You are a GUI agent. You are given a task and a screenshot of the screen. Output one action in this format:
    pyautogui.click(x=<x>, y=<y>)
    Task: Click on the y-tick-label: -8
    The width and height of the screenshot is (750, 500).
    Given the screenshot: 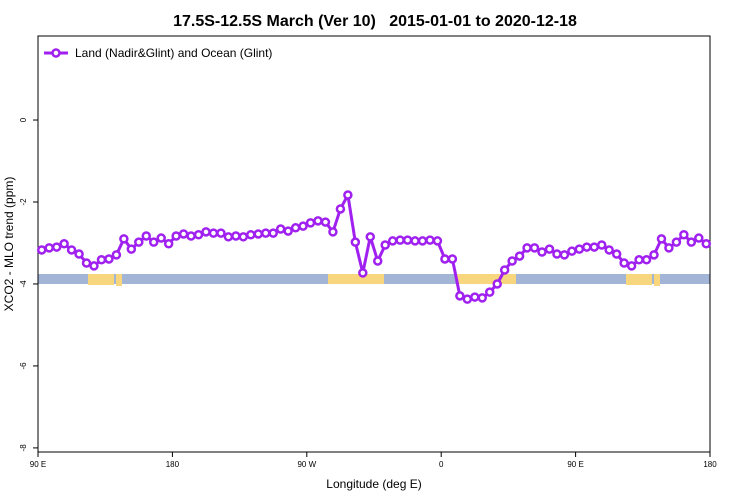 What is the action you would take?
    pyautogui.click(x=23, y=448)
    